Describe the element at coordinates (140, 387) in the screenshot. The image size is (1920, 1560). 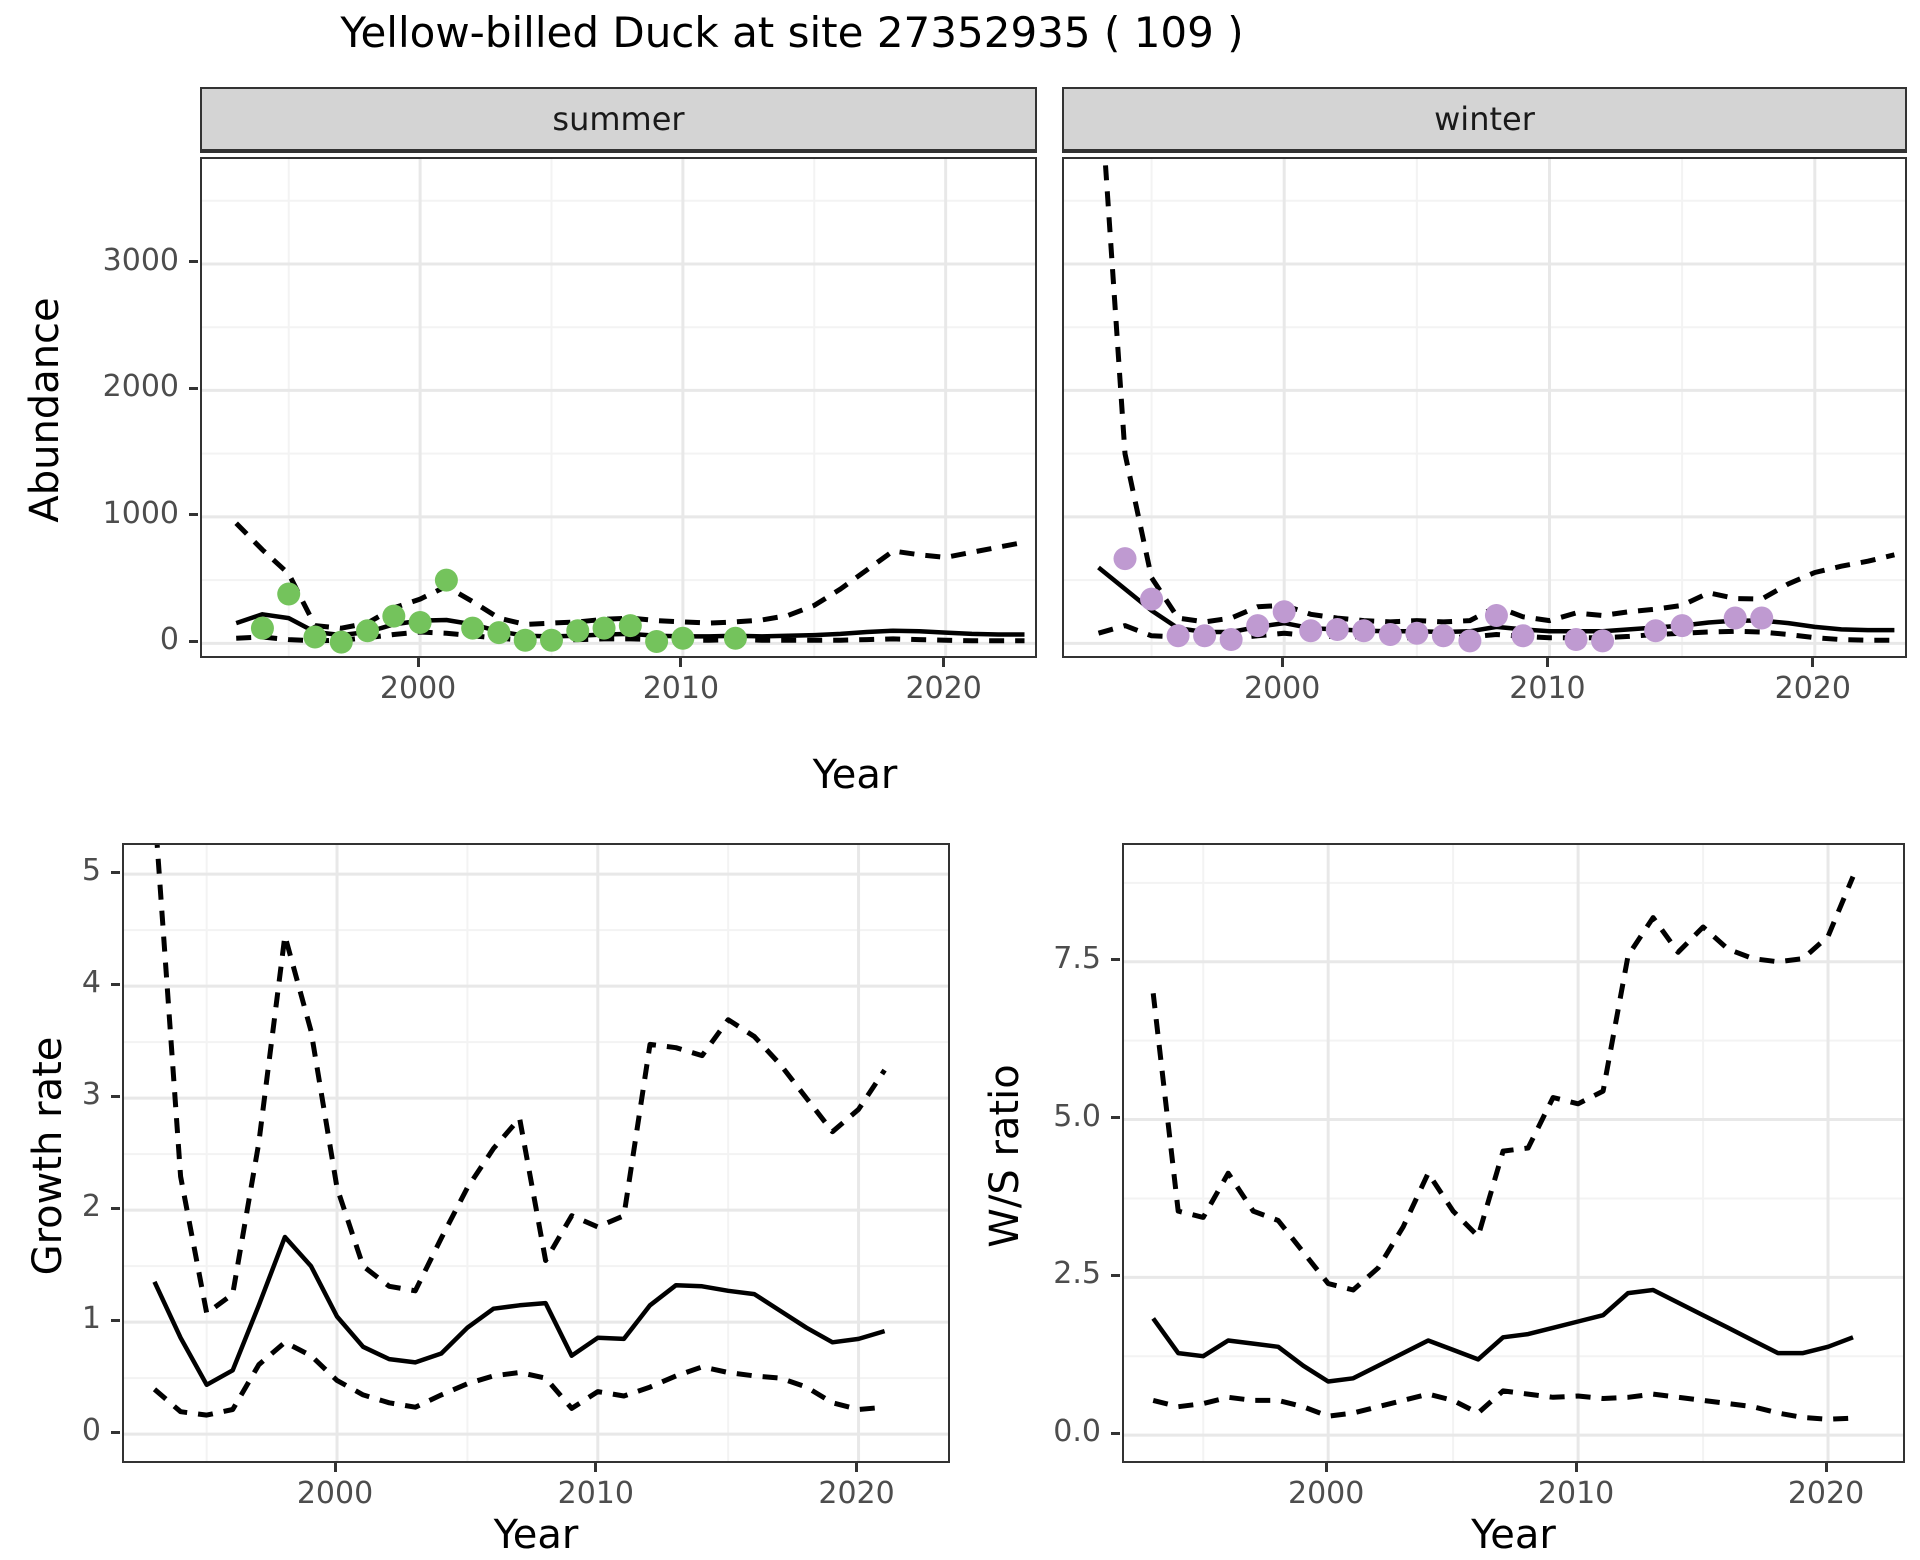
I see `y-axis-tick-label: 2000` at that location.